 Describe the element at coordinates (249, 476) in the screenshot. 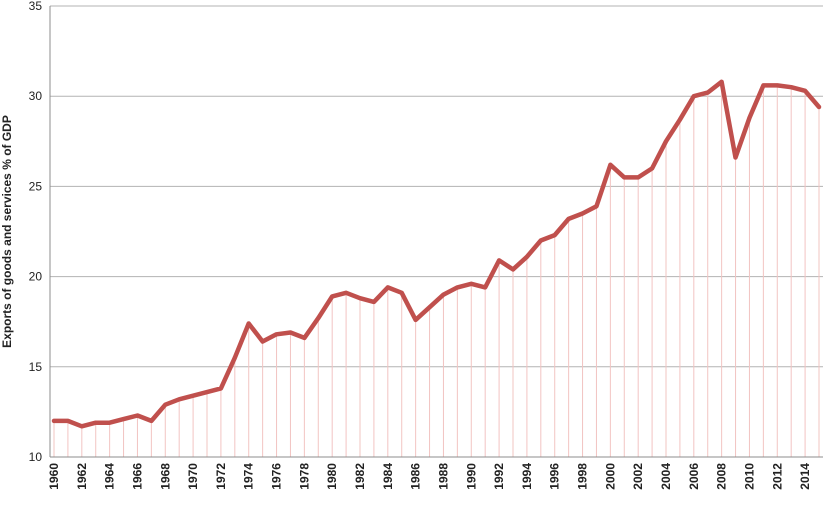

I see `x-tick-label: 1974` at that location.